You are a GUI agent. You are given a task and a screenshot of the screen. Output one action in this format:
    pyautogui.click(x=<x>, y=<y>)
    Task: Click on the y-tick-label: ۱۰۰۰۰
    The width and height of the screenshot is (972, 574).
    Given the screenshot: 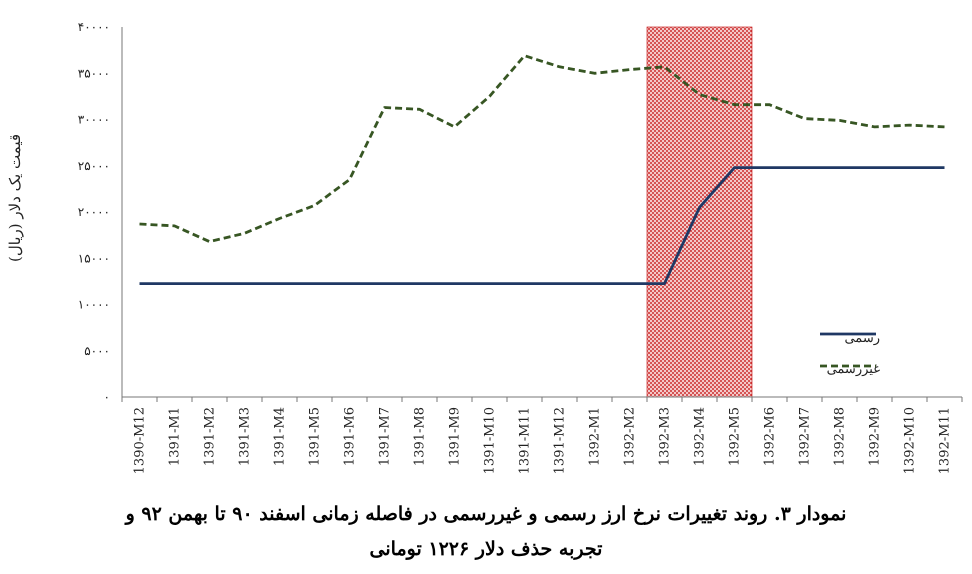 What is the action you would take?
    pyautogui.click(x=94, y=305)
    